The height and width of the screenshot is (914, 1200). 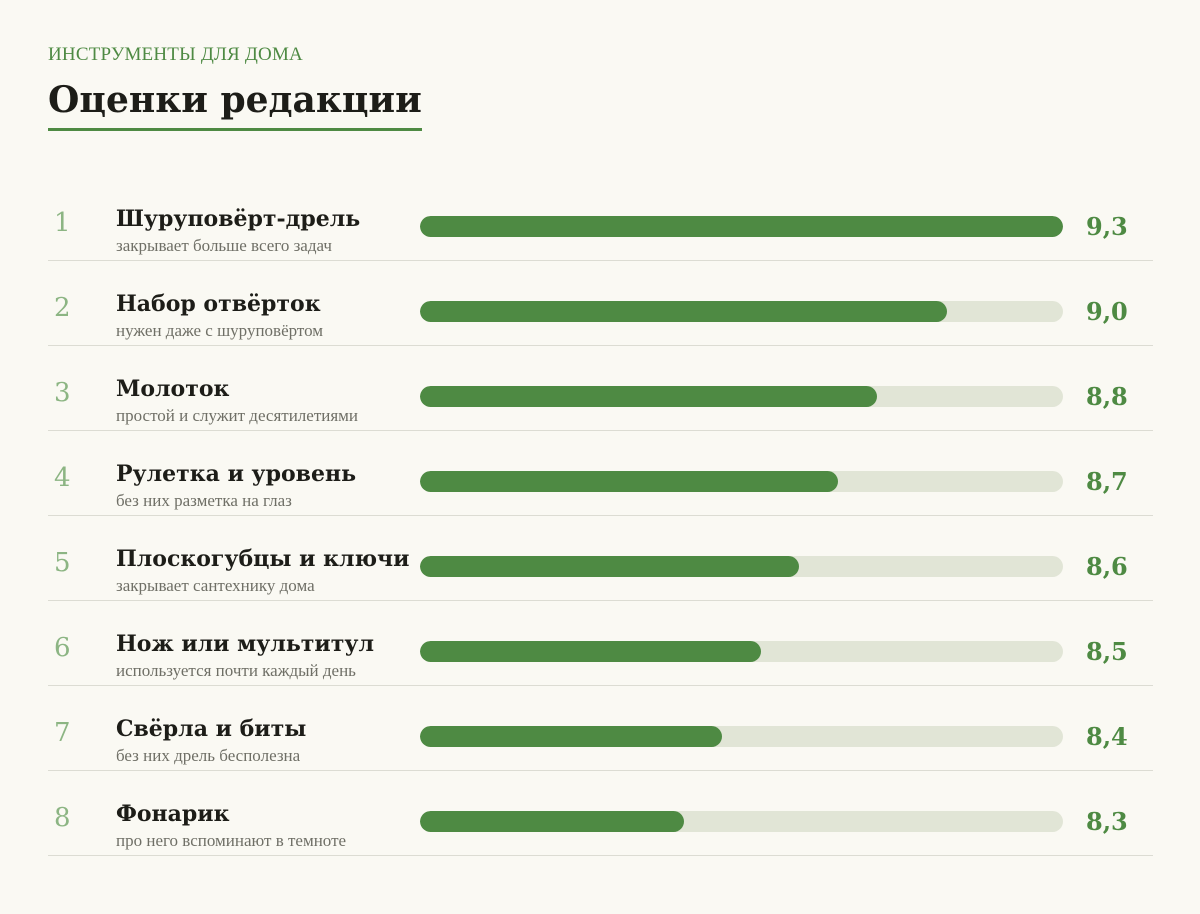 I want to click on tool-note: закрывает сантехнику дома, so click(x=215, y=585).